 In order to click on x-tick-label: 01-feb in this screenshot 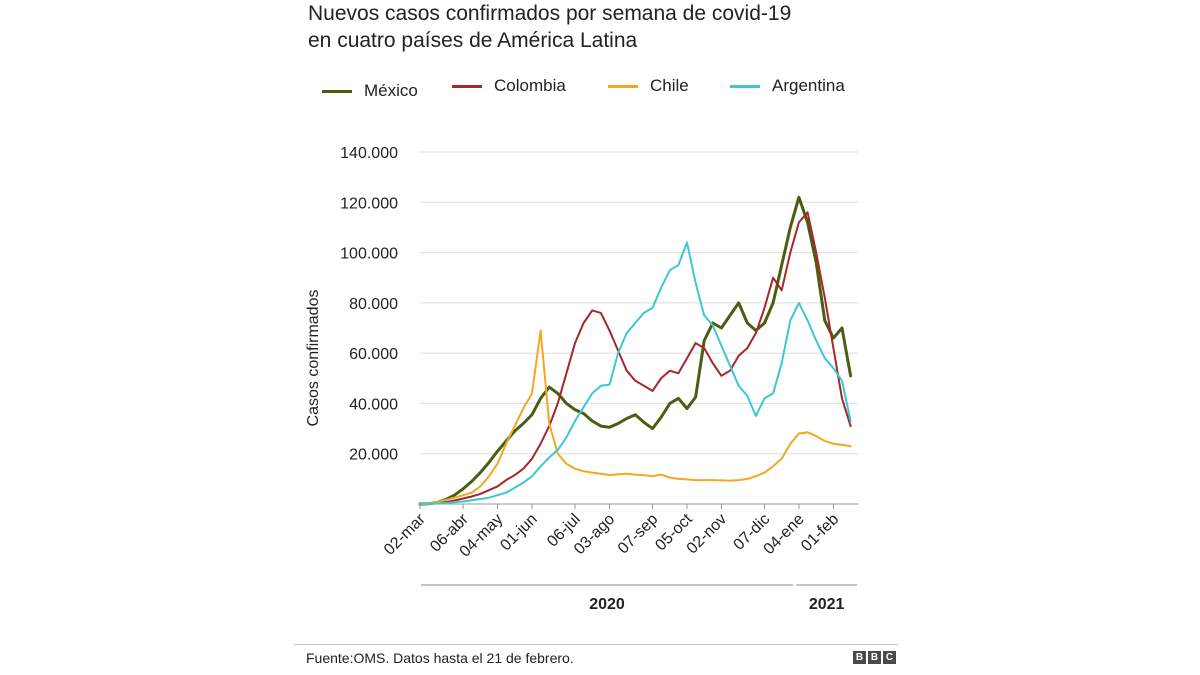, I will do `click(820, 533)`.